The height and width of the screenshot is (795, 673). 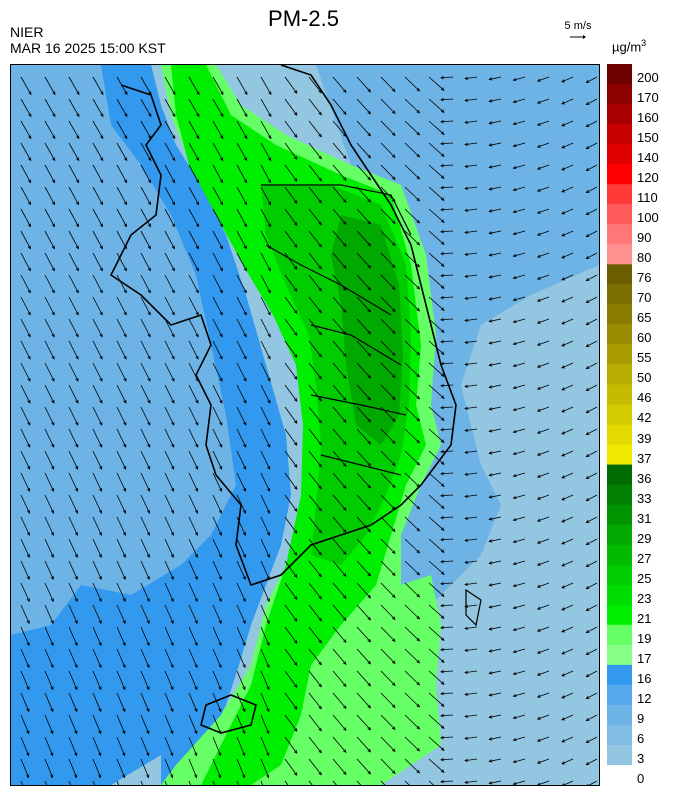 I want to click on color-legend, so click(x=619, y=414).